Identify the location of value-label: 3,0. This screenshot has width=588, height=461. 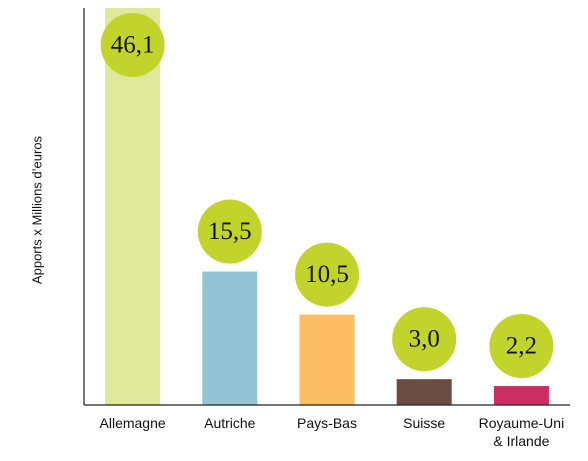
(424, 339).